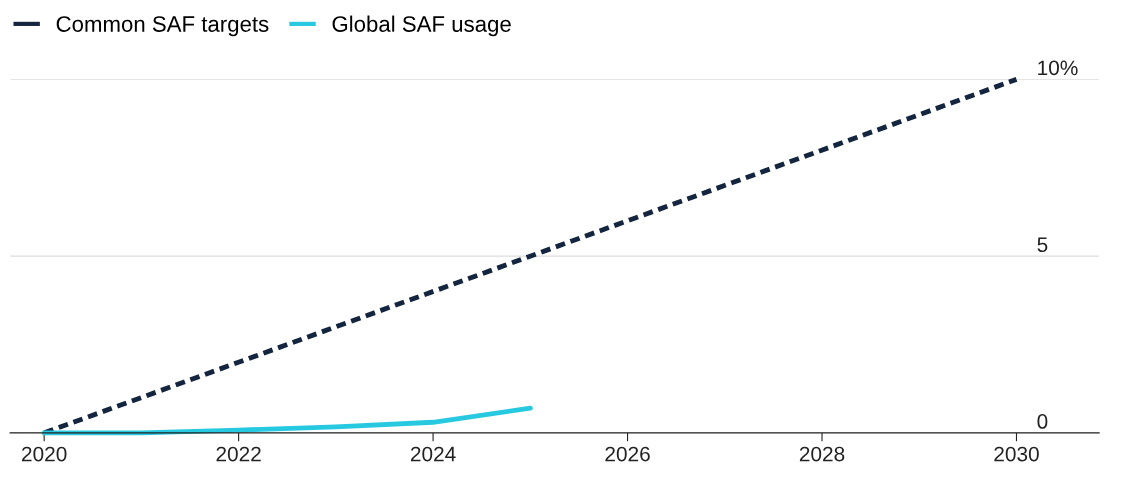 The height and width of the screenshot is (481, 1125). Describe the element at coordinates (1042, 245) in the screenshot. I see `y-tick-label: 5` at that location.